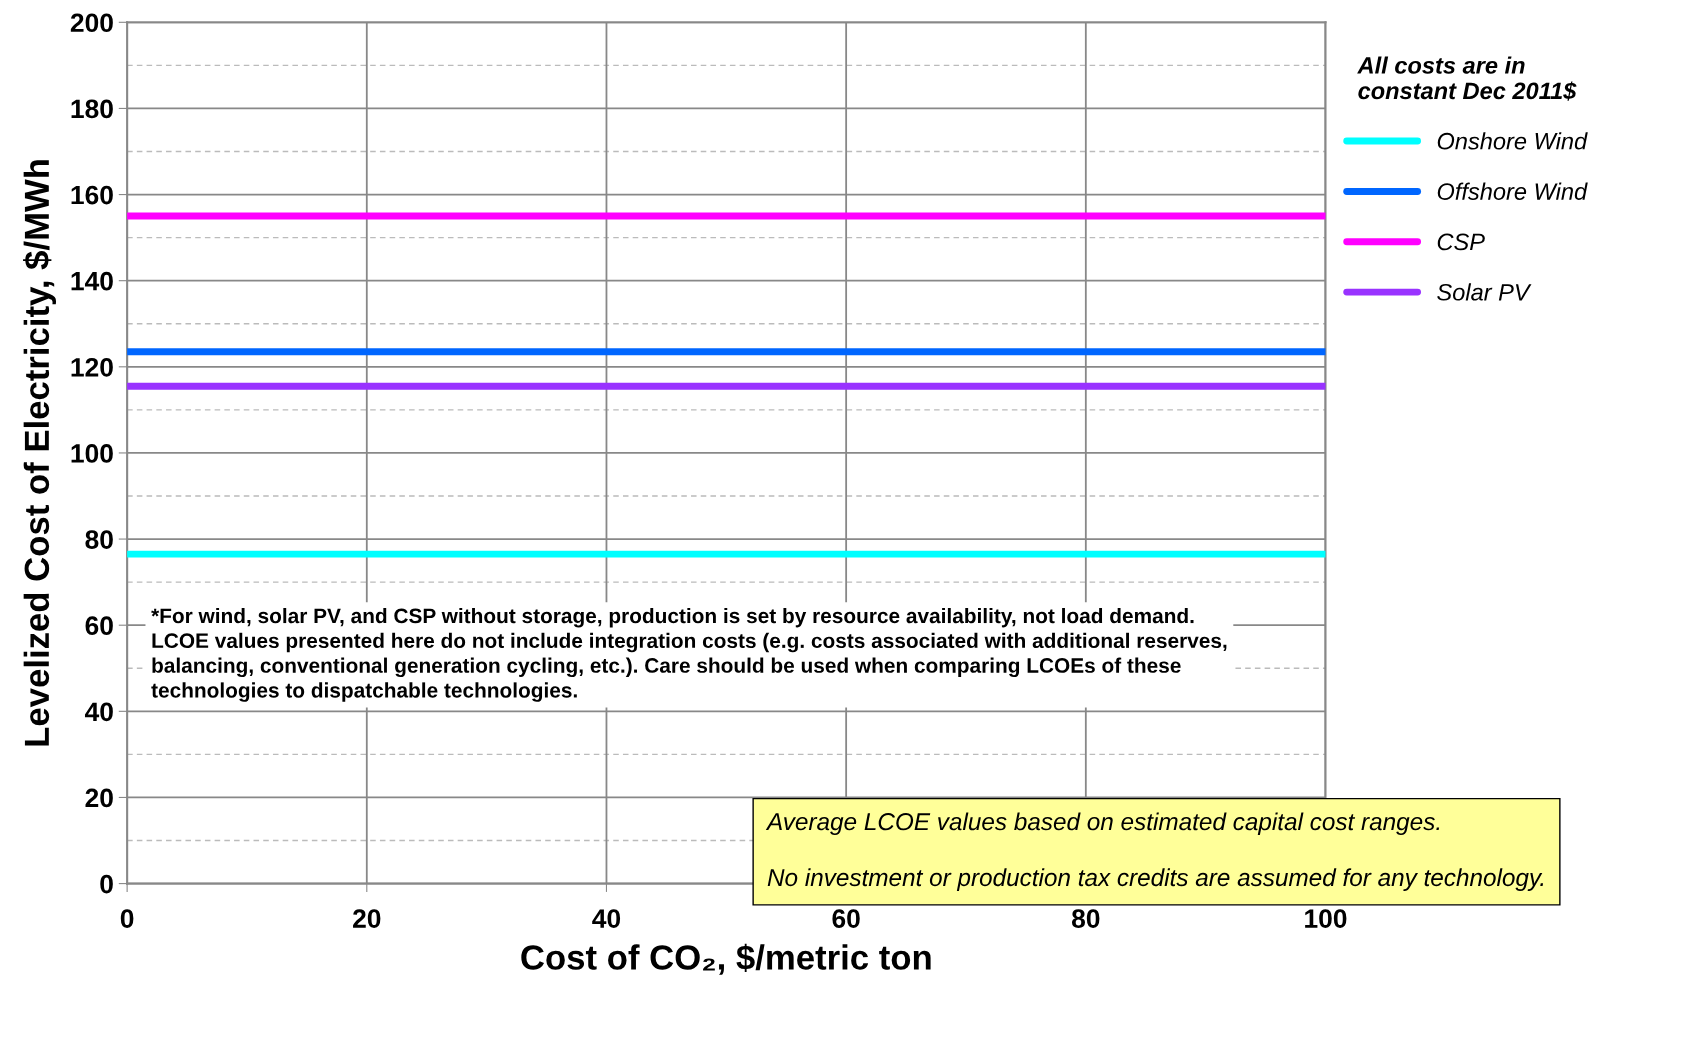 Image resolution: width=1695 pixels, height=1062 pixels. What do you see at coordinates (1484, 292) in the screenshot?
I see `legend-label: Solar PV` at bounding box center [1484, 292].